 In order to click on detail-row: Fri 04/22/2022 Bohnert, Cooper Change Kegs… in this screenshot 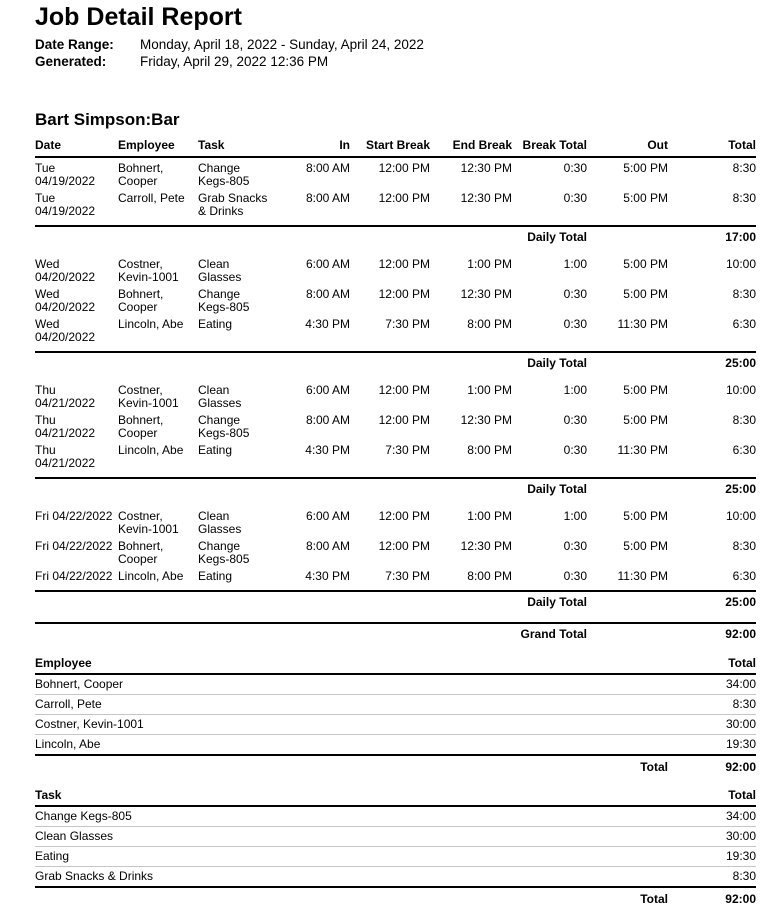, I will do `click(395, 551)`.